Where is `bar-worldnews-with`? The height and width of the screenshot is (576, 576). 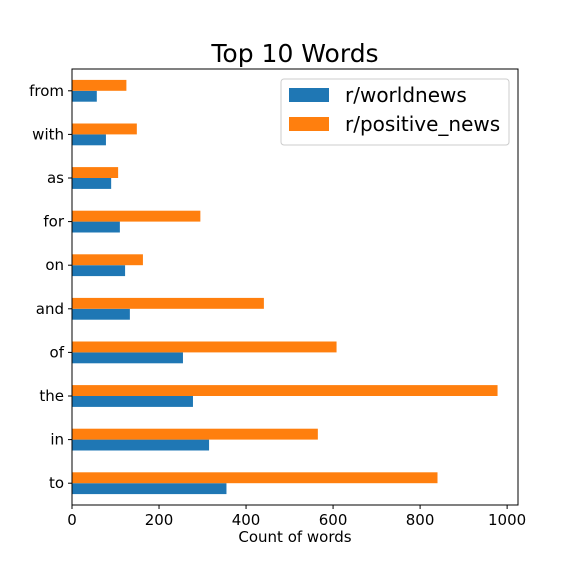 bar-worldnews-with is located at coordinates (89, 140).